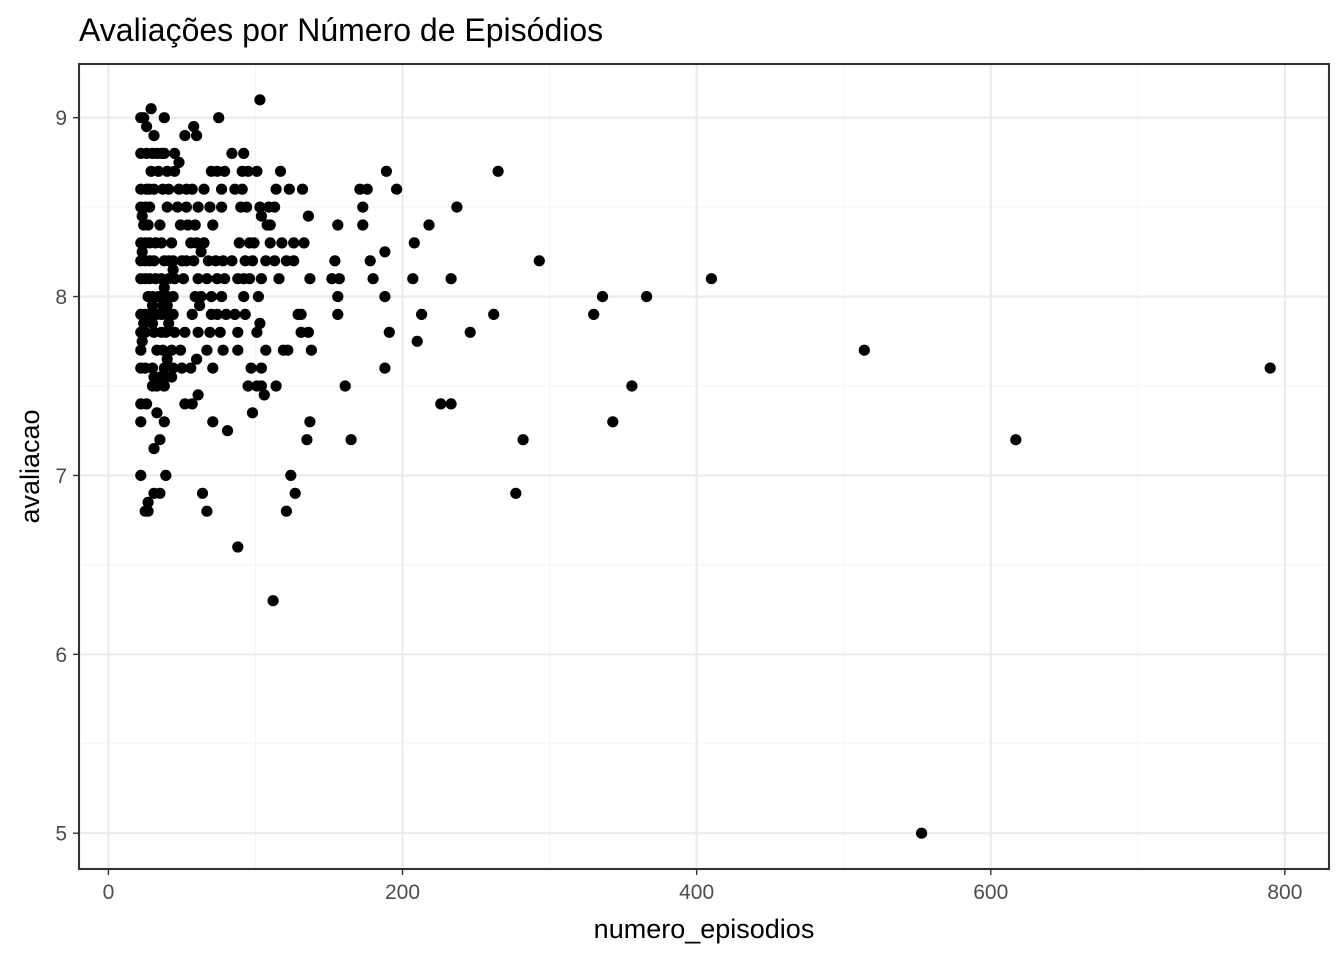  What do you see at coordinates (61, 297) in the screenshot?
I see `y-tick-label: 8` at bounding box center [61, 297].